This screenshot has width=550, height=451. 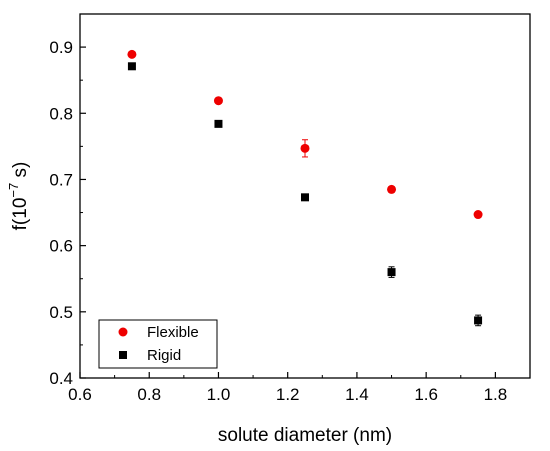 I want to click on legend-box, so click(x=158, y=344).